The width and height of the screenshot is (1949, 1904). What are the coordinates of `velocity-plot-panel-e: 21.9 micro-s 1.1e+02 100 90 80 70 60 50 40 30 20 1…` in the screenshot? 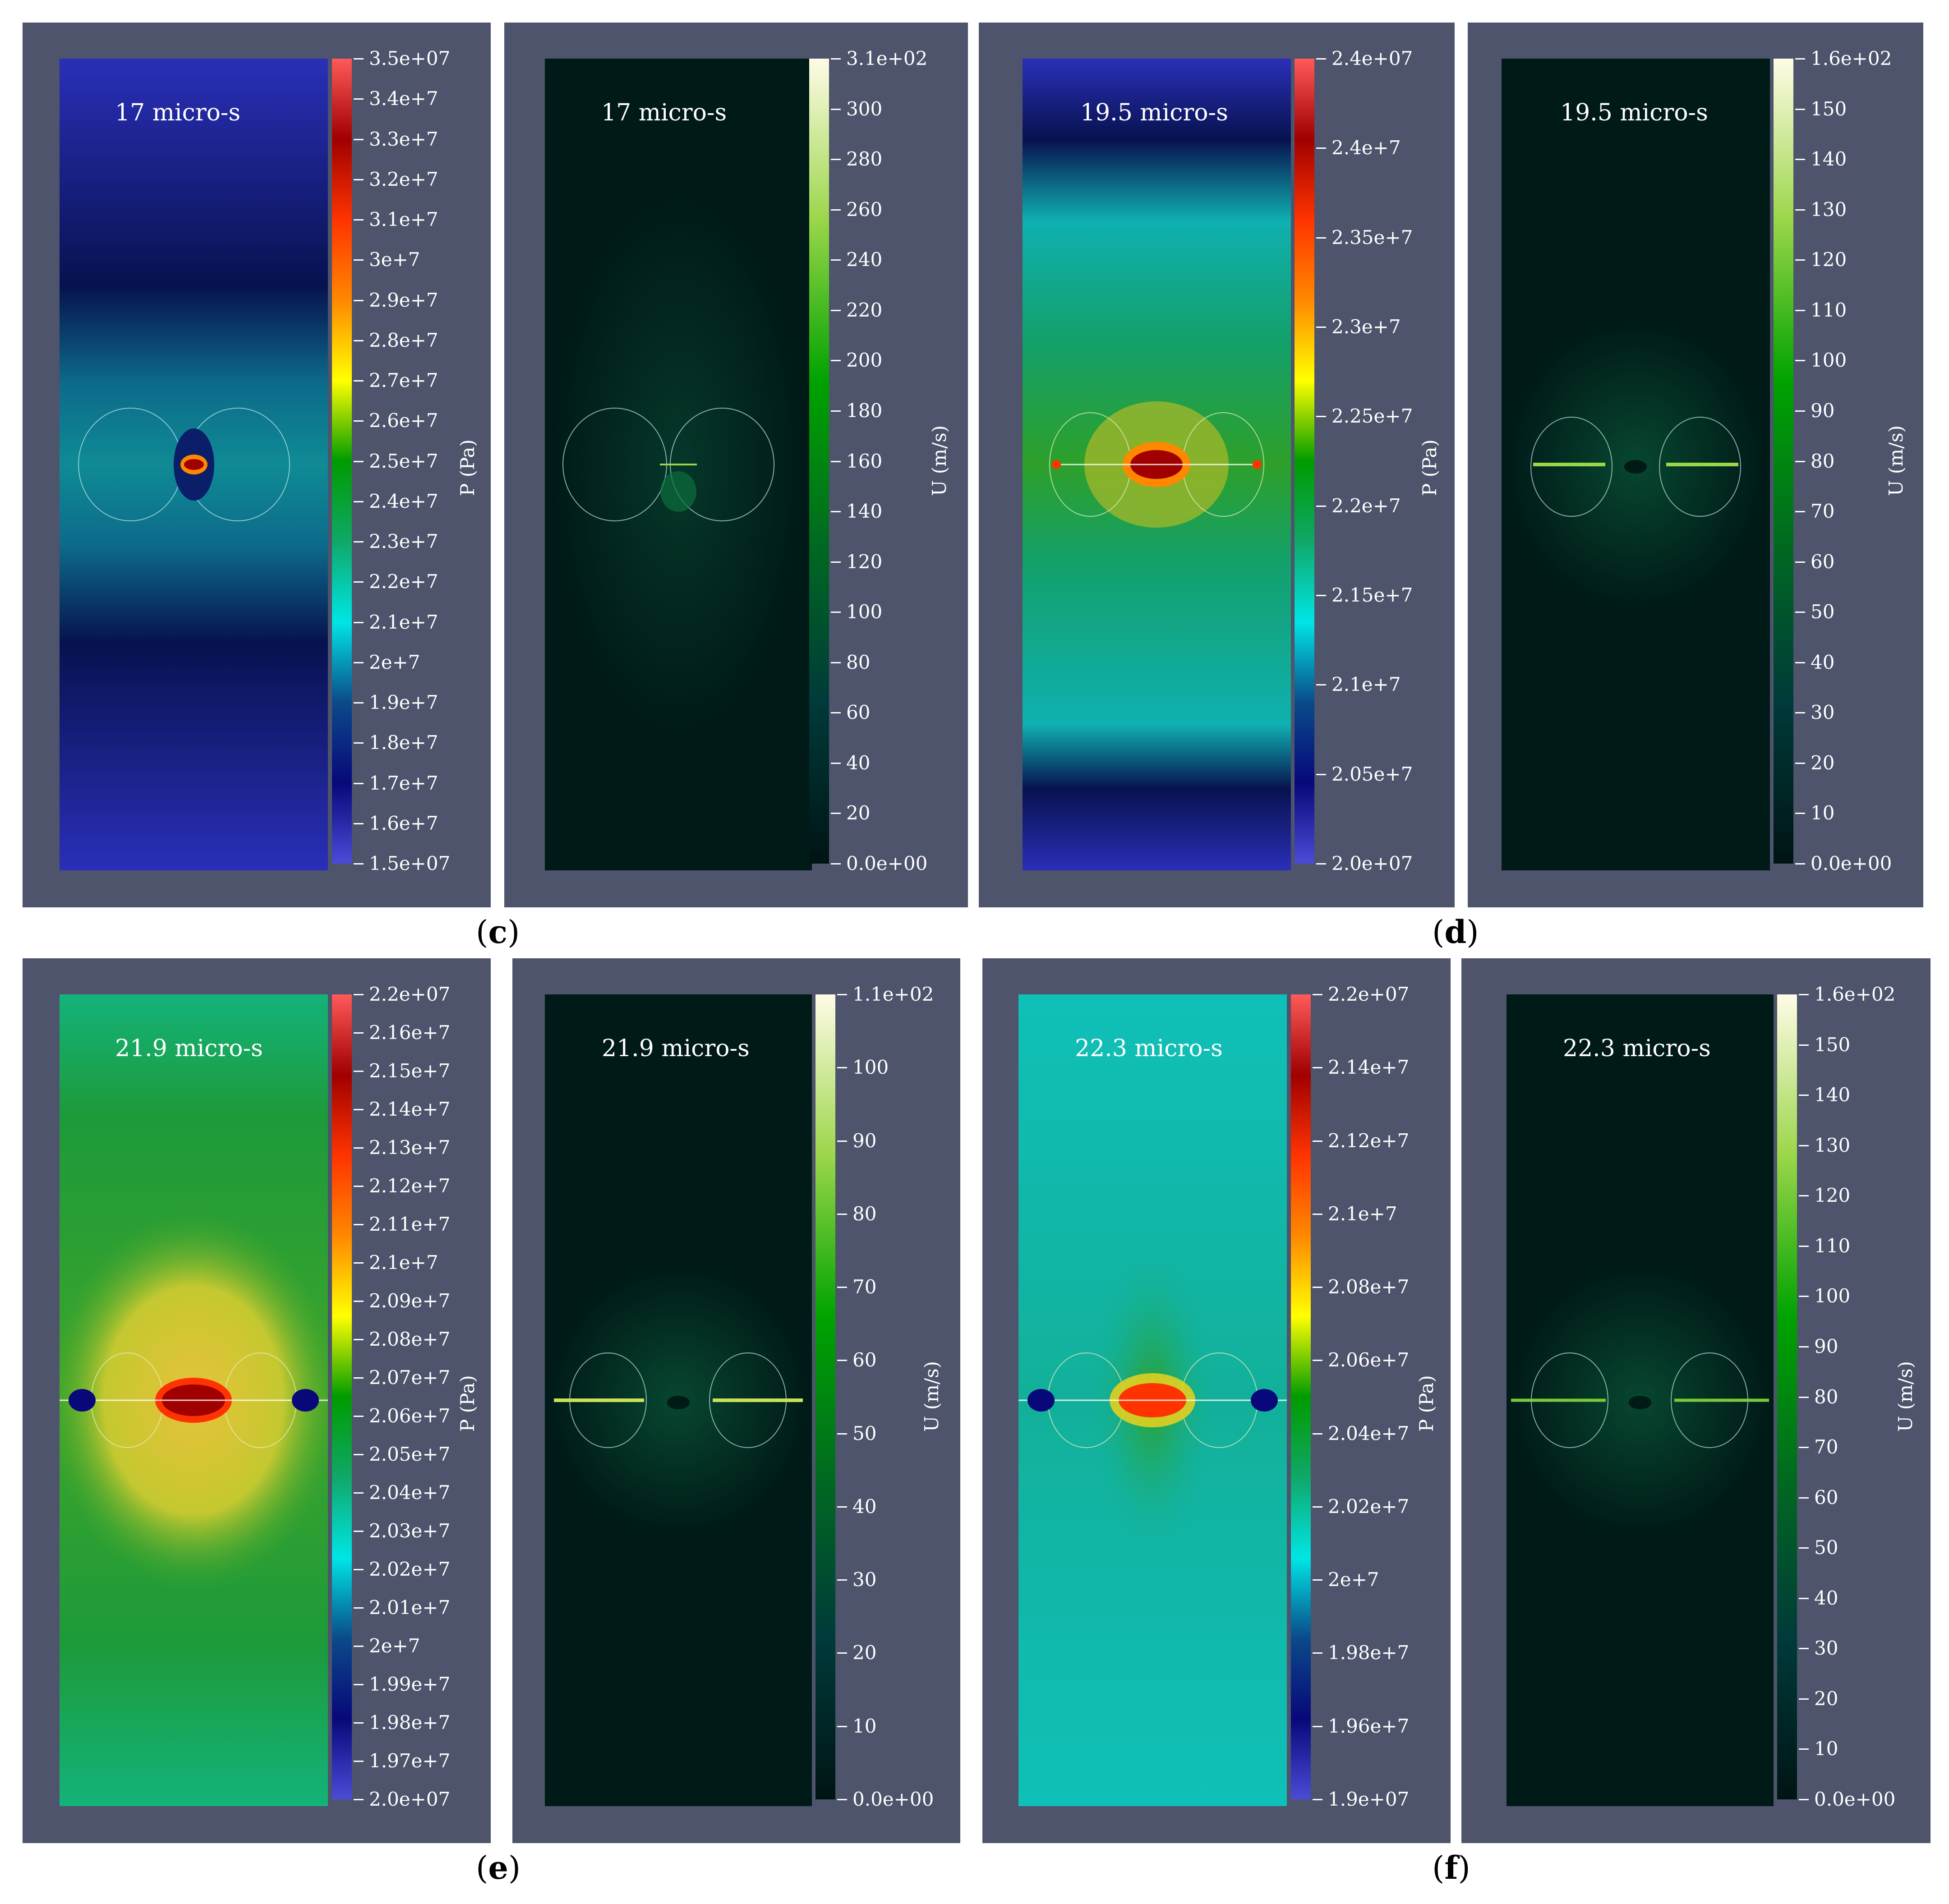 It's located at (736, 1400).